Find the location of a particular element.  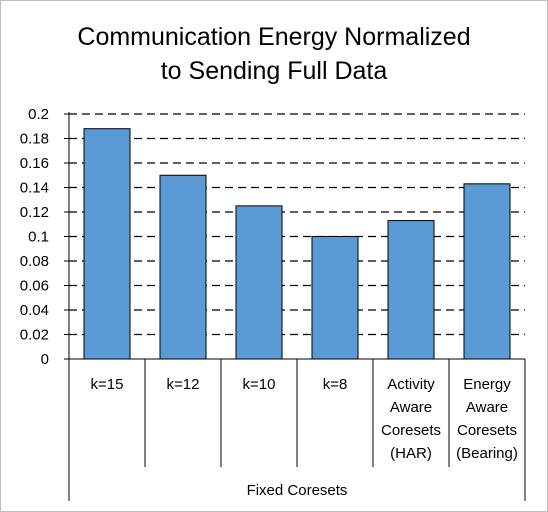

chart-title-line: Communication Energy Normalized is located at coordinates (273, 37).